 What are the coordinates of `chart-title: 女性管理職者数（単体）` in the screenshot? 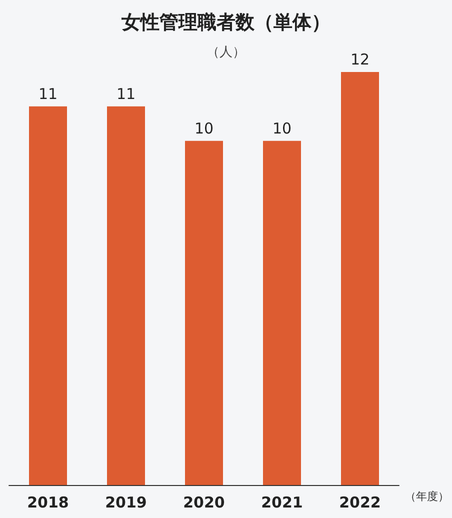 It's located at (225, 23).